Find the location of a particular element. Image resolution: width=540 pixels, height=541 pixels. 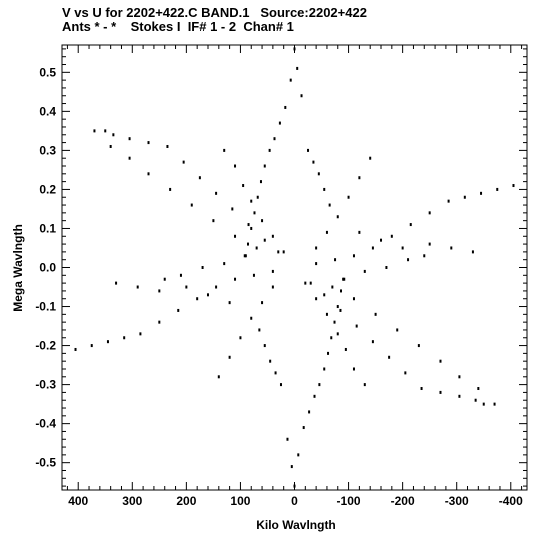

x-tick-label: -300 is located at coordinates (457, 501).